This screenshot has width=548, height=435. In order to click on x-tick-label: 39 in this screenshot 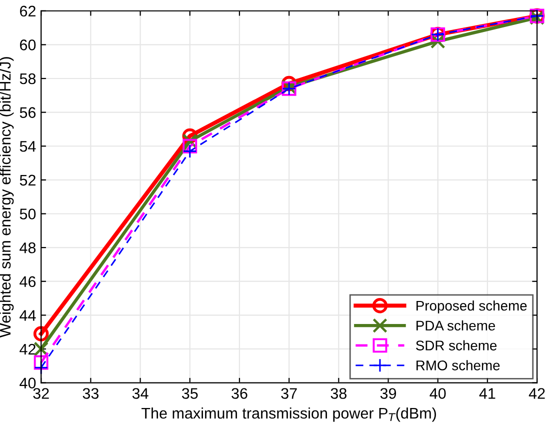, I will do `click(388, 393)`.